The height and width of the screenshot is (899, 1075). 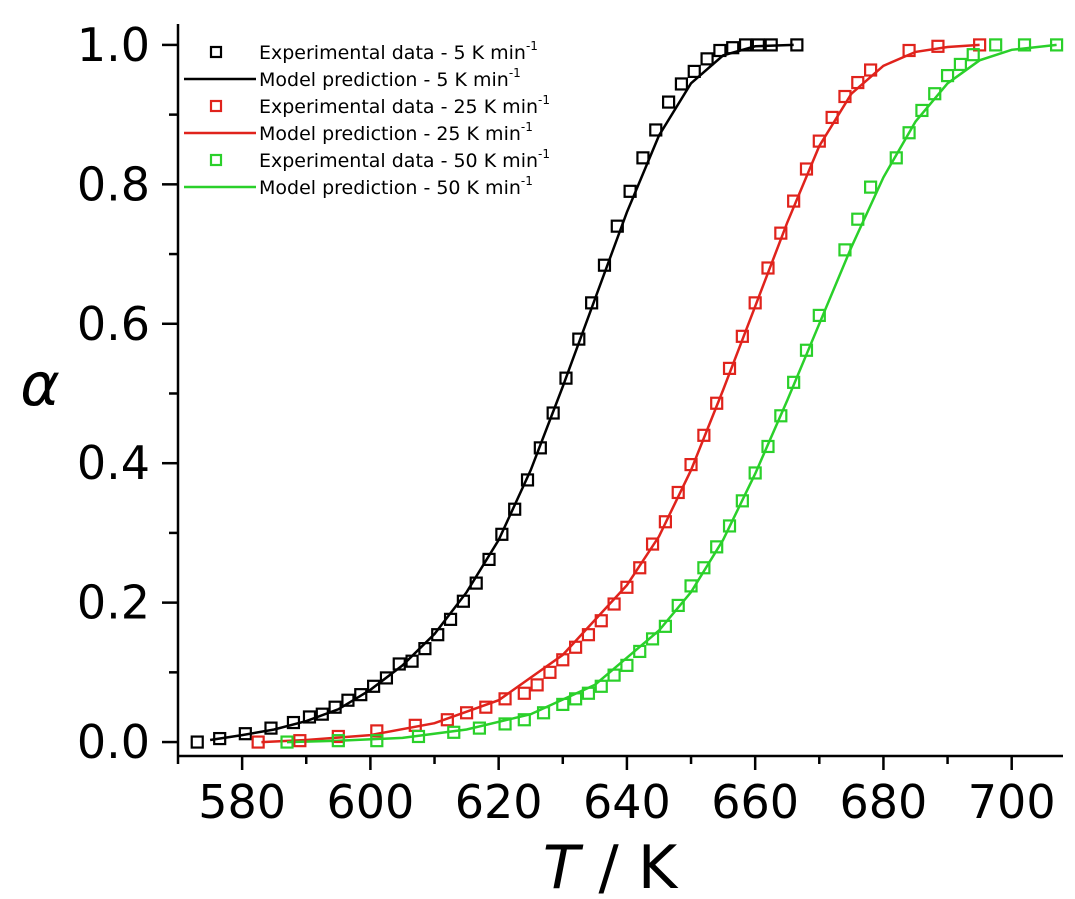 What do you see at coordinates (396, 186) in the screenshot?
I see `legend-label: Model prediction - 50 K min-1` at bounding box center [396, 186].